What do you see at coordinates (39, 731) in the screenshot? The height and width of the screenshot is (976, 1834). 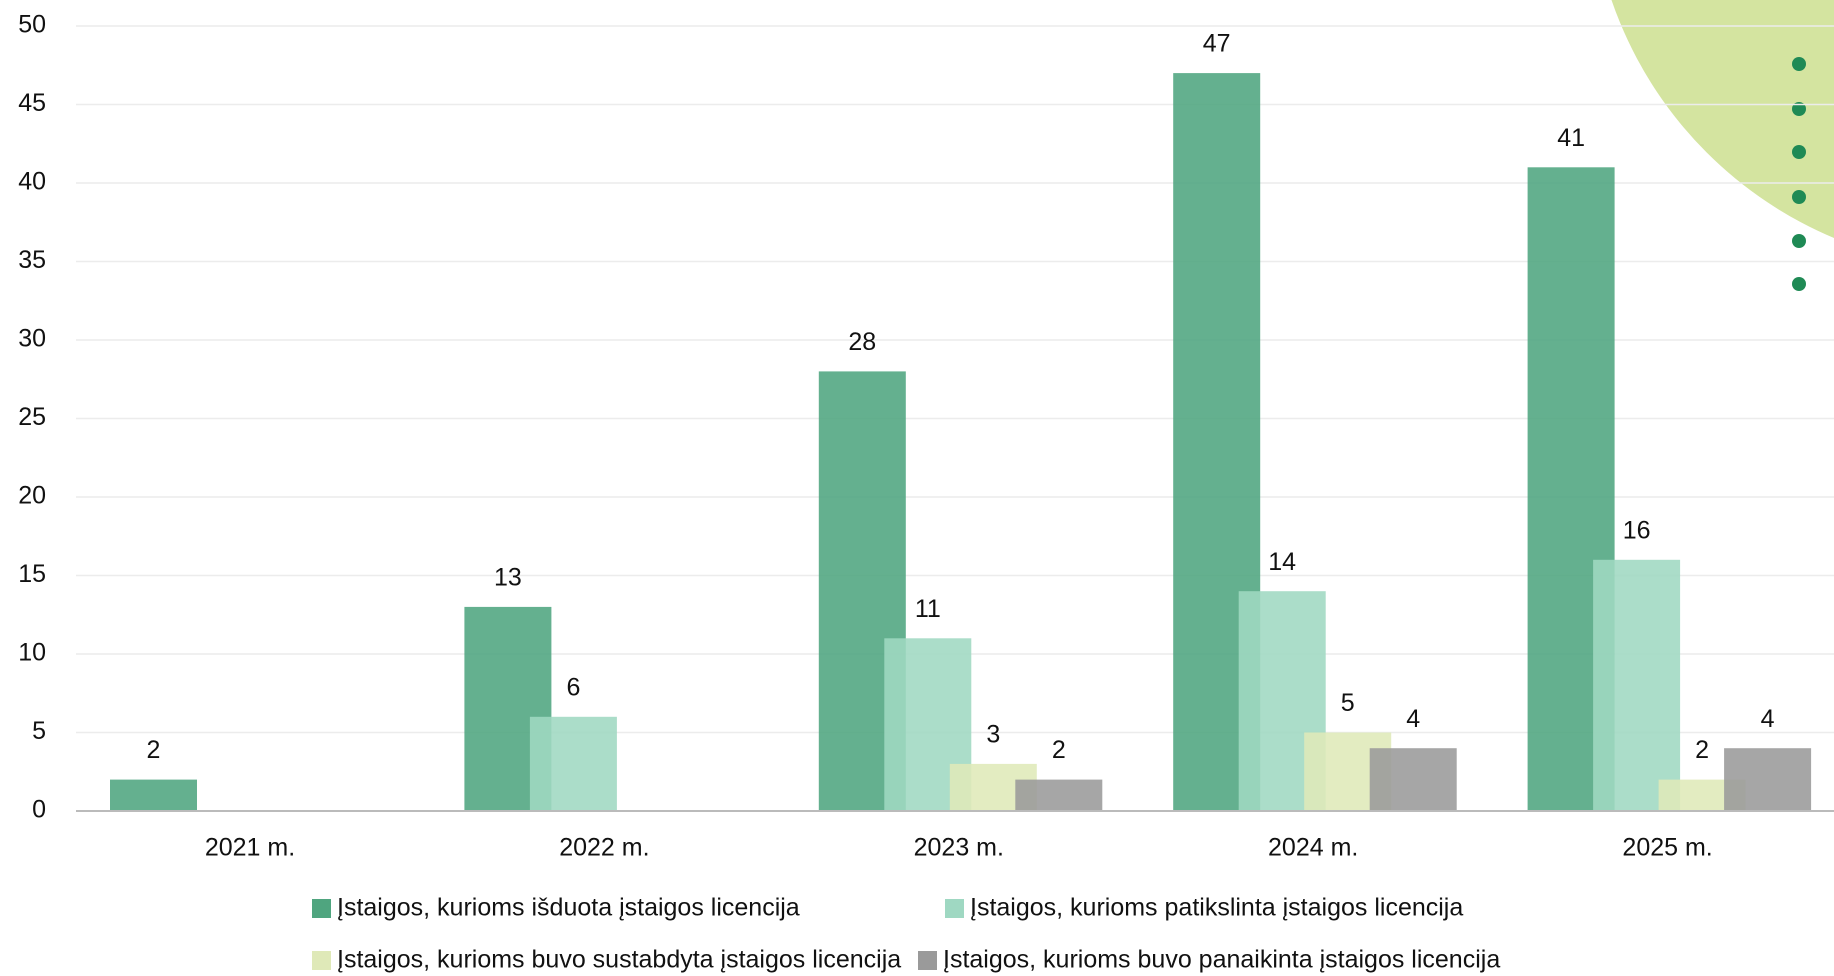 I see `y-tick-label: 5` at bounding box center [39, 731].